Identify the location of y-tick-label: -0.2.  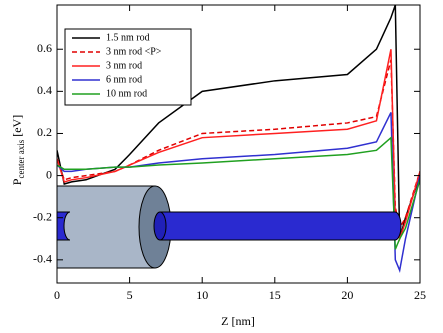
(42, 216).